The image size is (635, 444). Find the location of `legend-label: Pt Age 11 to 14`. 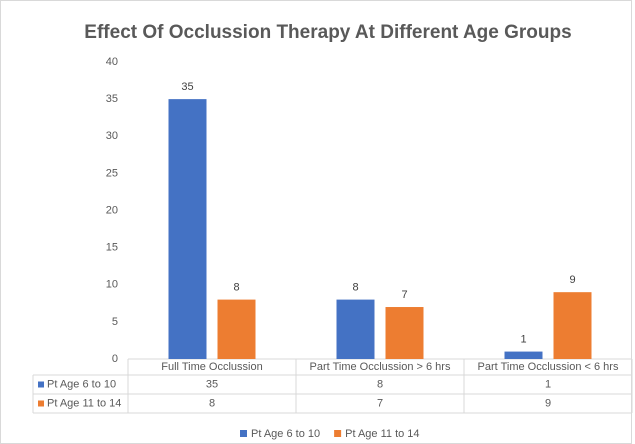

legend-label: Pt Age 11 to 14 is located at coordinates (382, 434).